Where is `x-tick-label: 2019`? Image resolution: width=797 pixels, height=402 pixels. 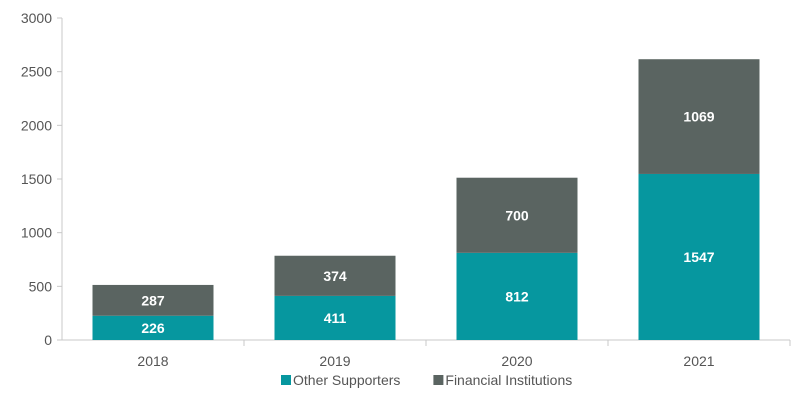 x-tick-label: 2019 is located at coordinates (334, 361).